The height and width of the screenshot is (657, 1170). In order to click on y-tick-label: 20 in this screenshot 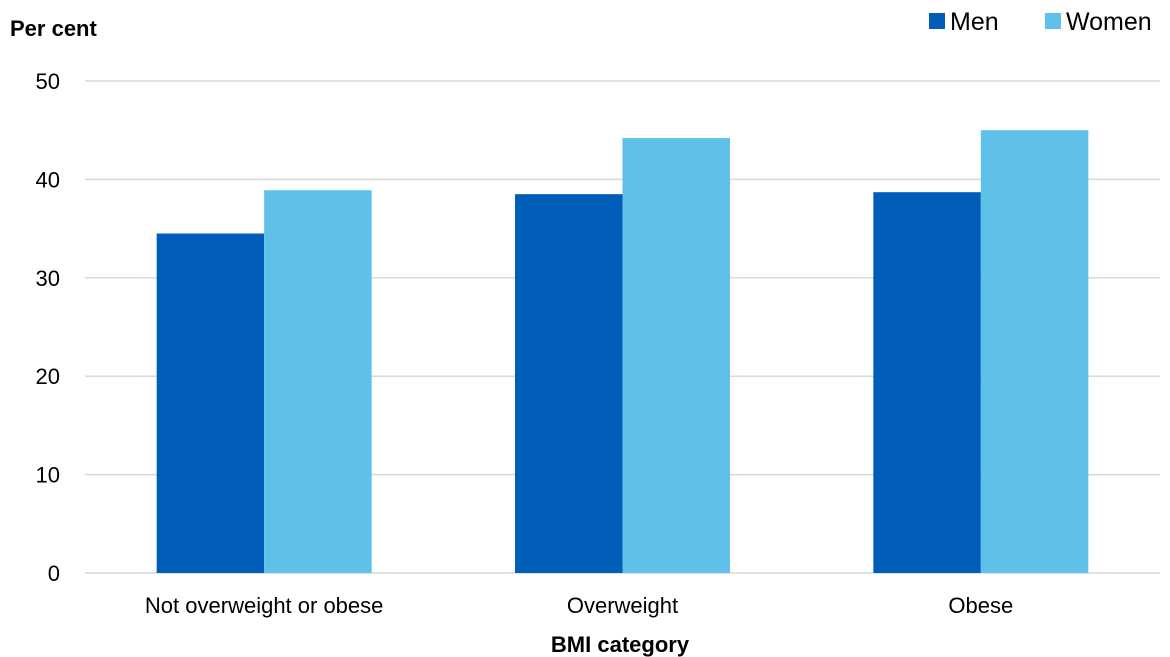, I will do `click(48, 376)`.